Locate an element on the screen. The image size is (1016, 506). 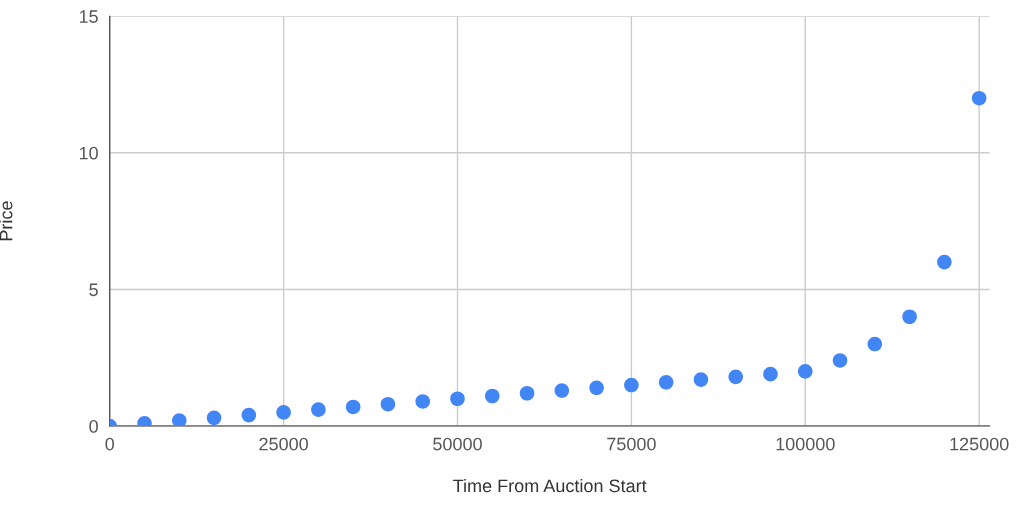
x-tick-label: 25000 is located at coordinates (284, 444).